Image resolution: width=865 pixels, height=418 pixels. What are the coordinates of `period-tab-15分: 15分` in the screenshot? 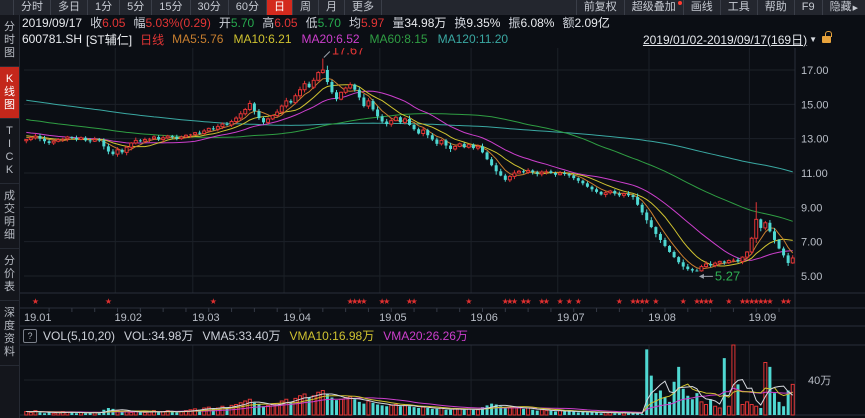 It's located at (171, 7).